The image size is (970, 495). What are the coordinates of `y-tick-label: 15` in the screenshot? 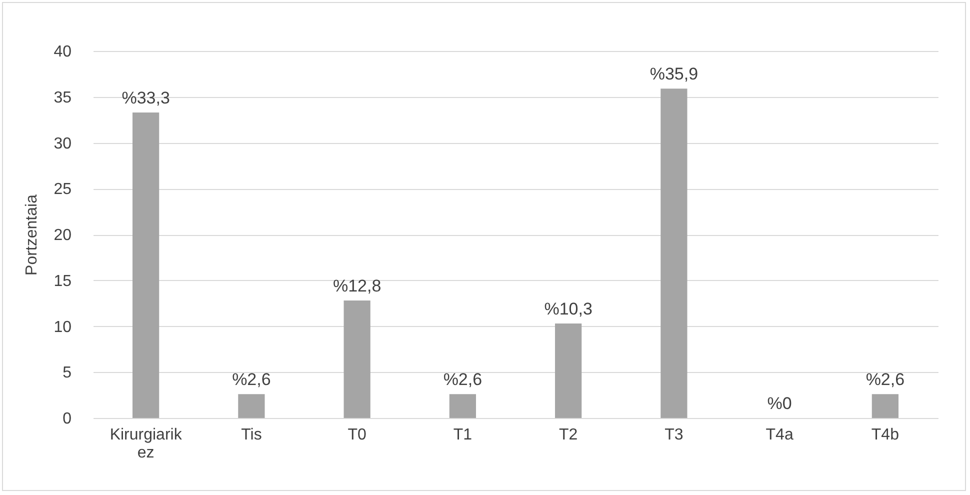 It's located at (63, 281).